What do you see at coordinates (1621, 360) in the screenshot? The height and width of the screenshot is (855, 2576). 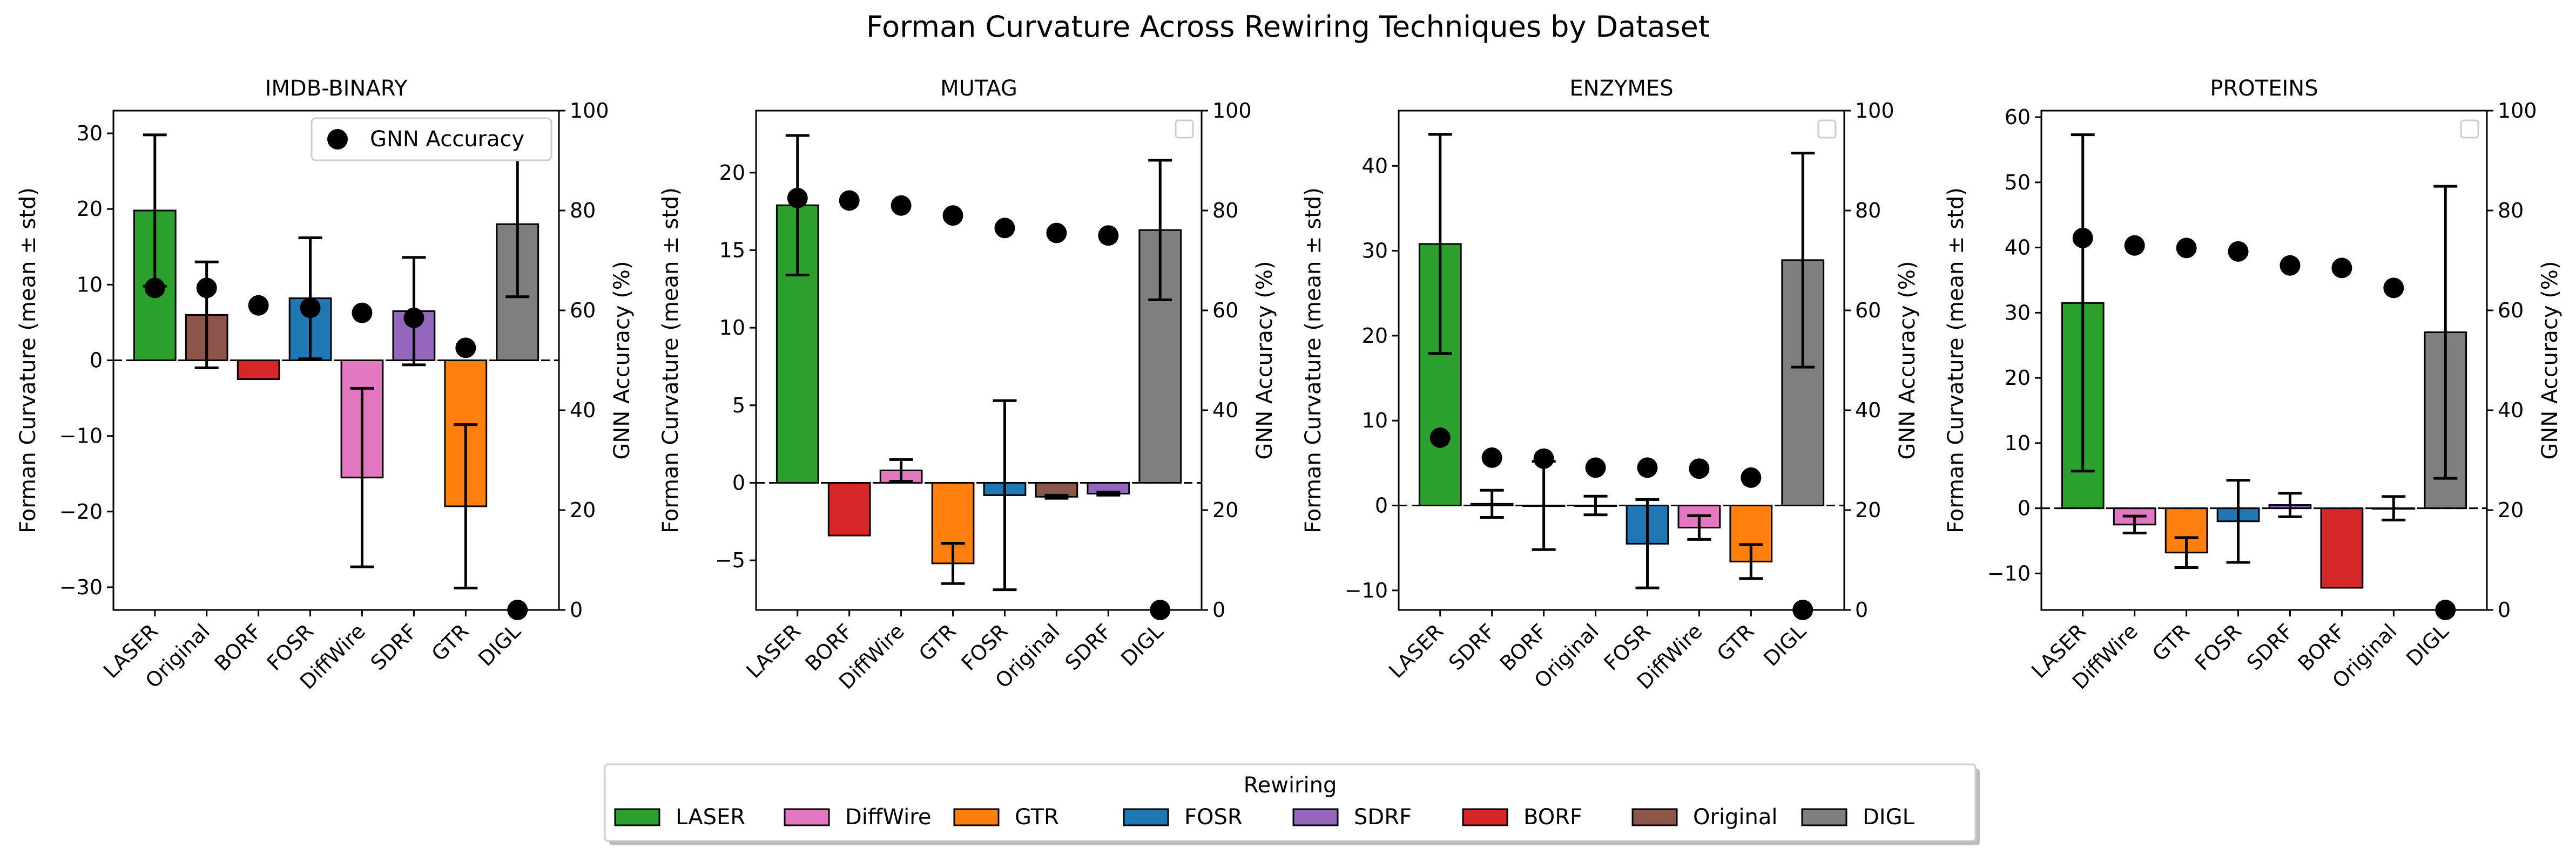 I see `axes-frame` at bounding box center [1621, 360].